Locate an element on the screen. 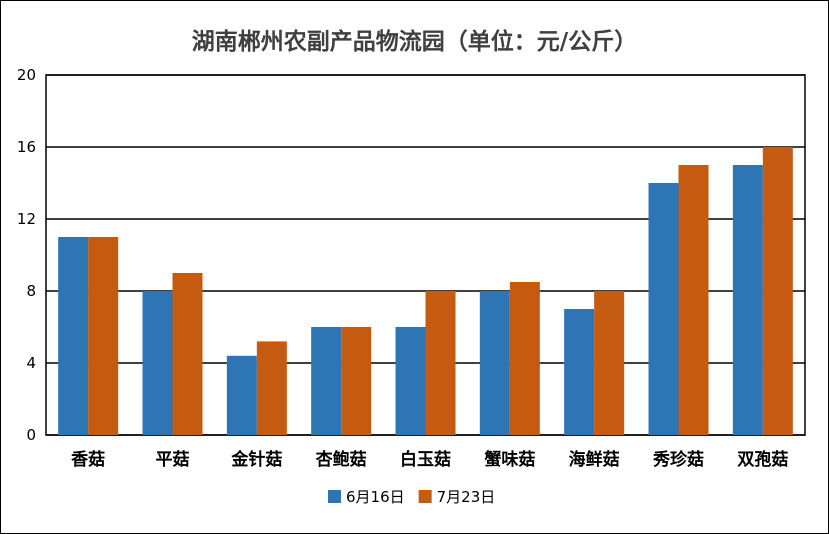  x-tick-label: 杏鲍菇 is located at coordinates (341, 459).